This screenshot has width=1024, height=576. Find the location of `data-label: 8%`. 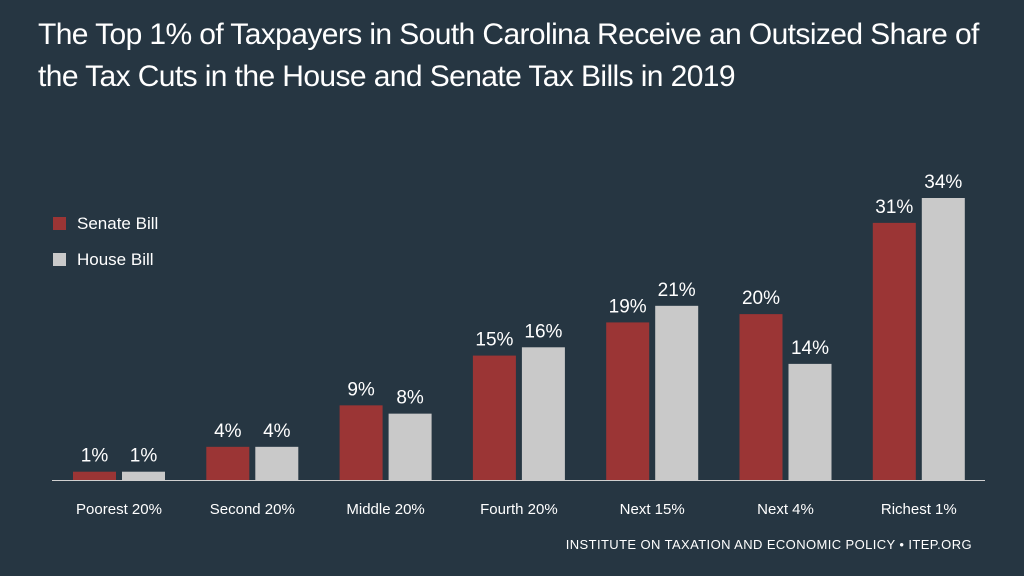

data-label: 8% is located at coordinates (410, 398).